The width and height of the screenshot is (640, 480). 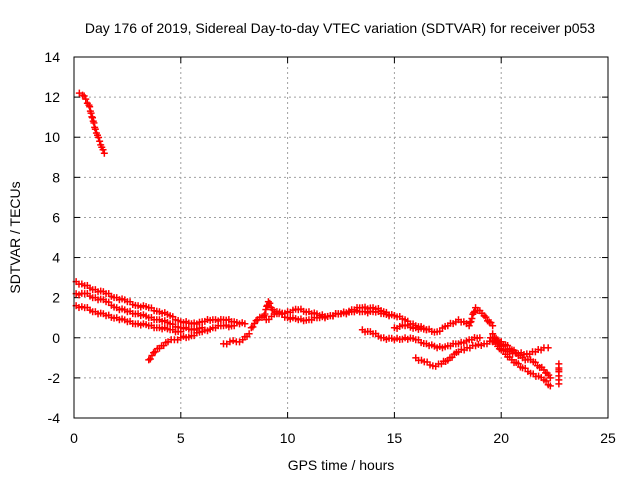 What do you see at coordinates (56, 217) in the screenshot?
I see `y-tick-label: 6` at bounding box center [56, 217].